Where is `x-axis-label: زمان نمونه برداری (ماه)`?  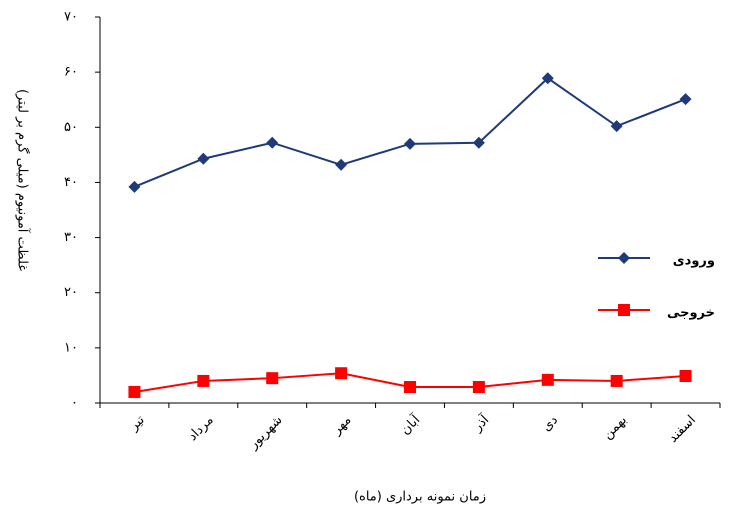 x-axis-label: زمان نمونه برداری (ماه) is located at coordinates (420, 497).